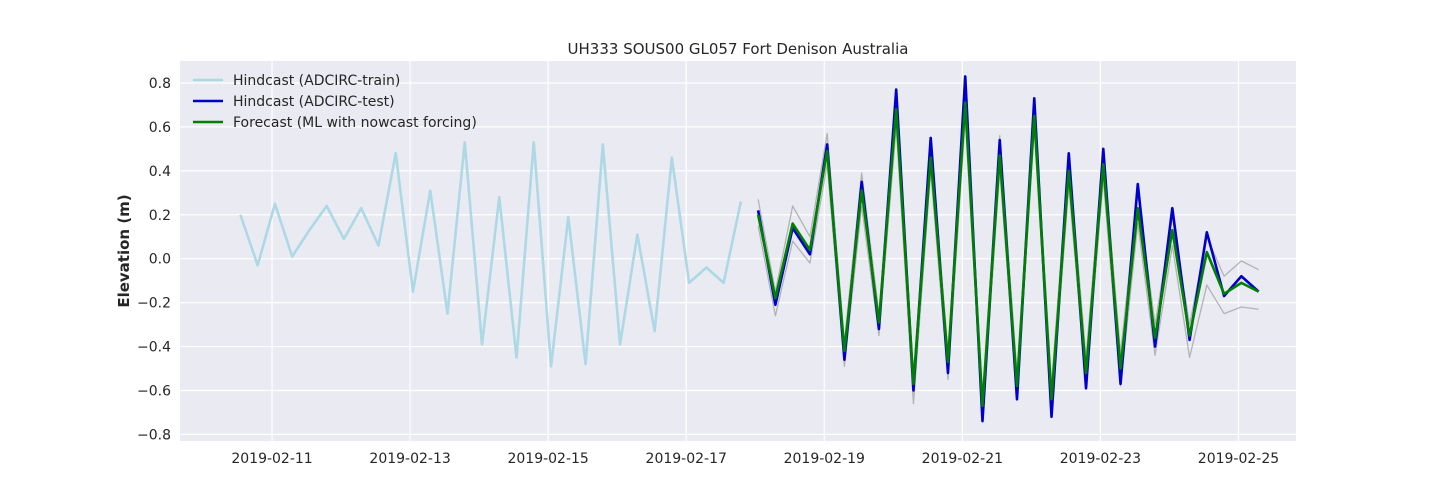 Image resolution: width=1440 pixels, height=504 pixels. Describe the element at coordinates (824, 459) in the screenshot. I see `x-tick-label: 2019-02-19` at that location.